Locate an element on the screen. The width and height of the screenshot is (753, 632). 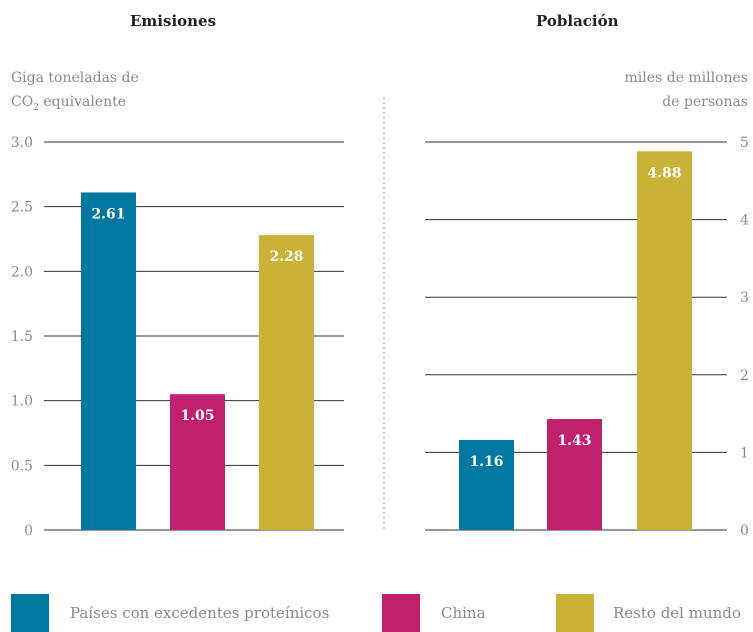
emissions-y-axis-title-line2: CO2 equivalente is located at coordinates (69, 103).